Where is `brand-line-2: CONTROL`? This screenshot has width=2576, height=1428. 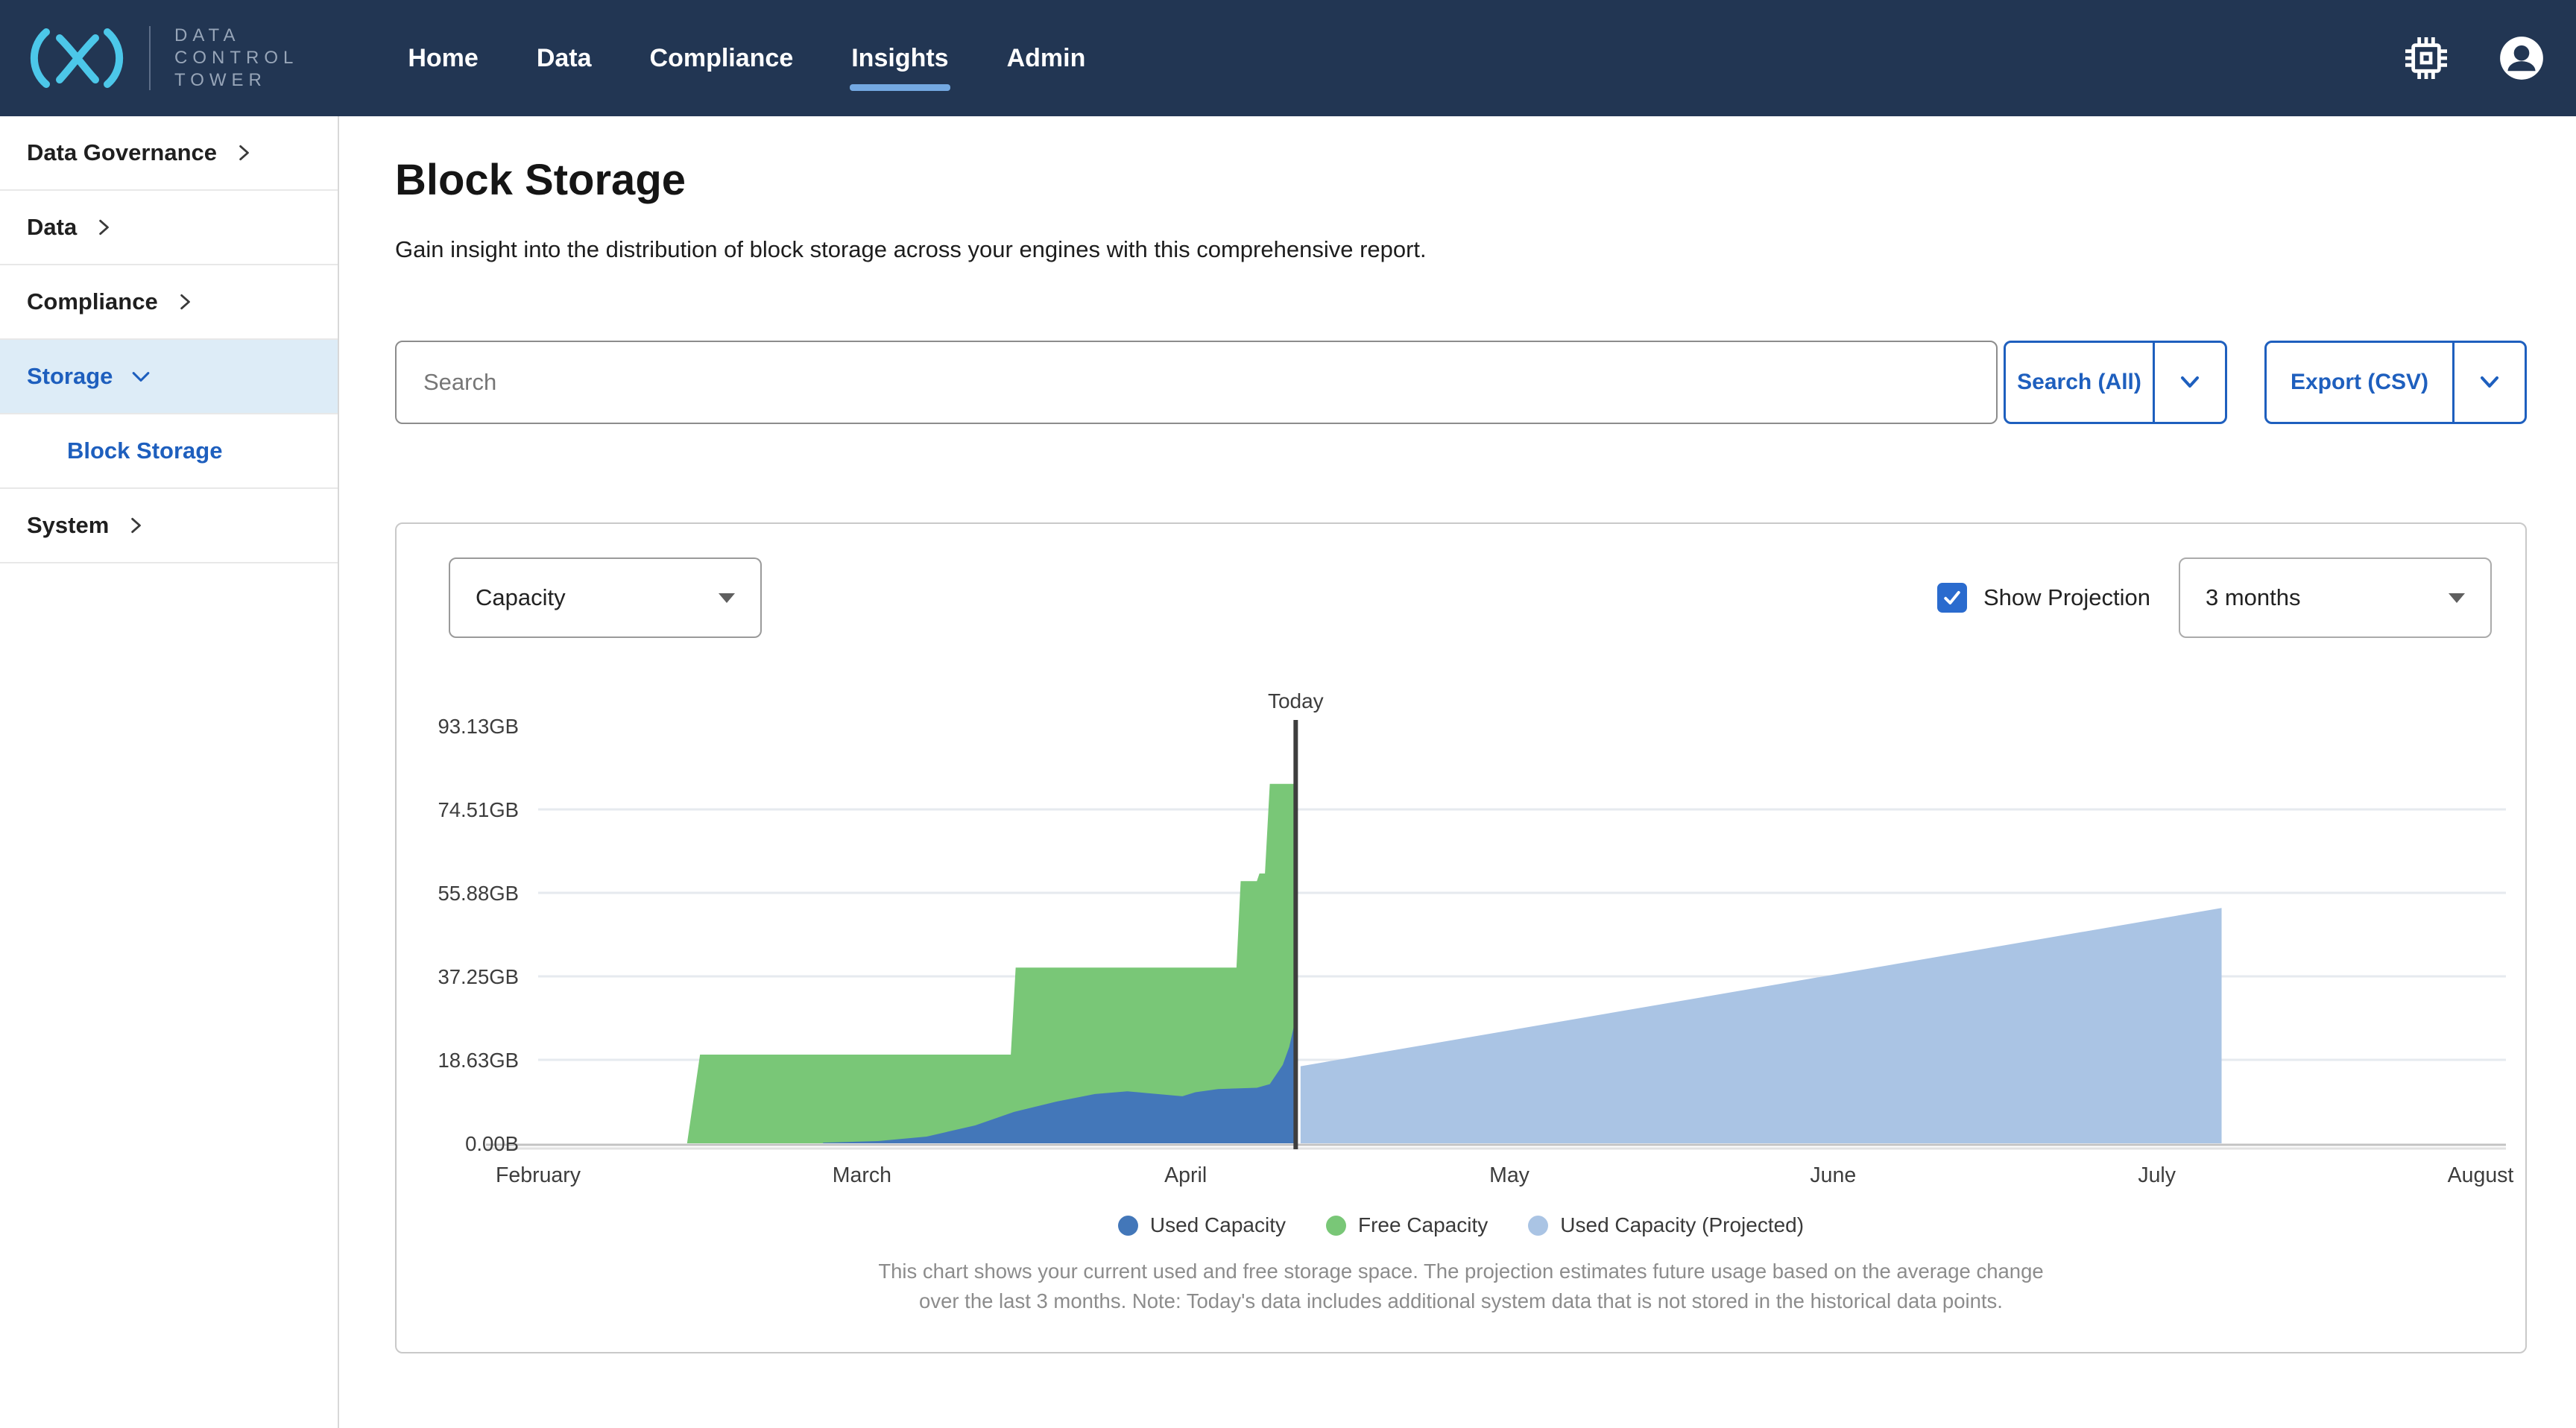
brand-line-2: CONTROL is located at coordinates (236, 58).